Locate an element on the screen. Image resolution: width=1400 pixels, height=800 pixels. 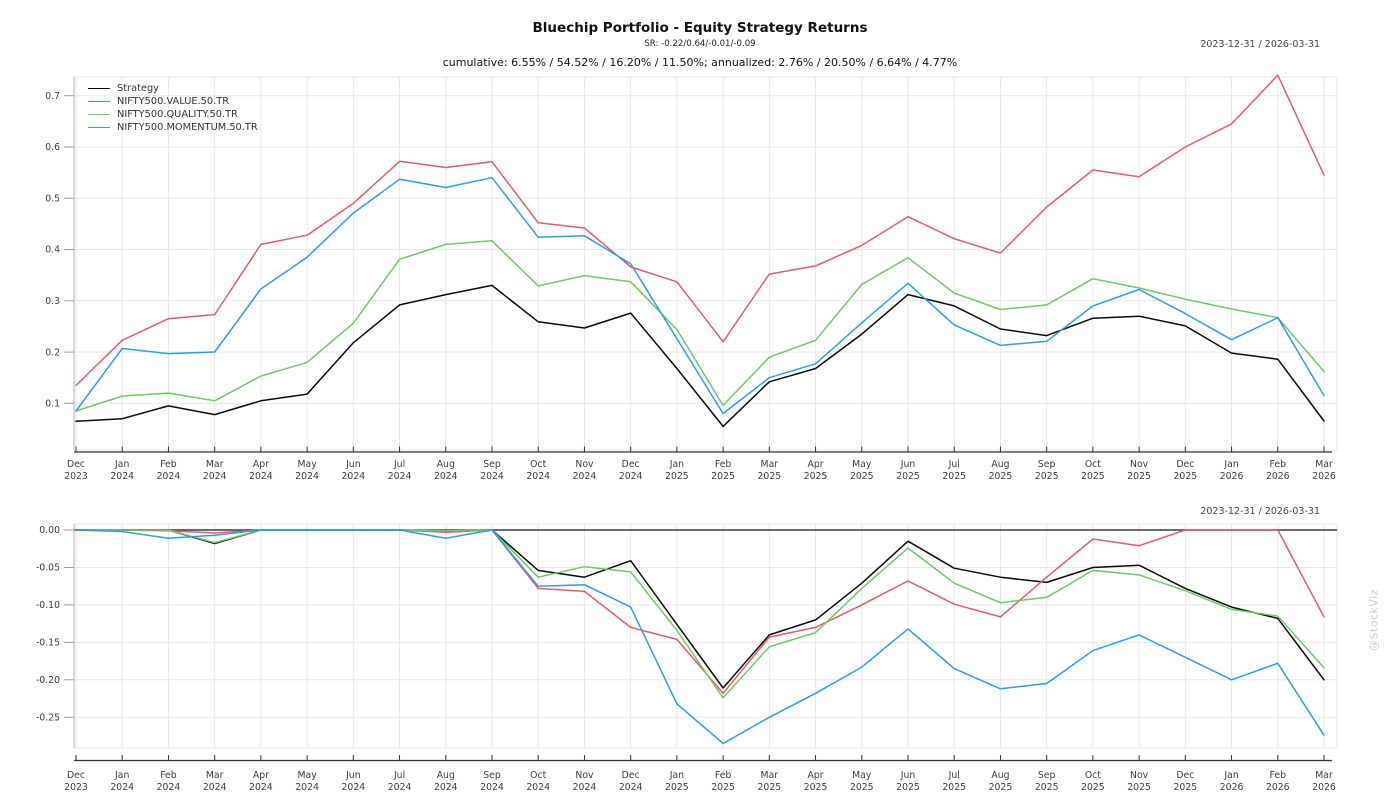
x-tick-label-month: May is located at coordinates (307, 464).